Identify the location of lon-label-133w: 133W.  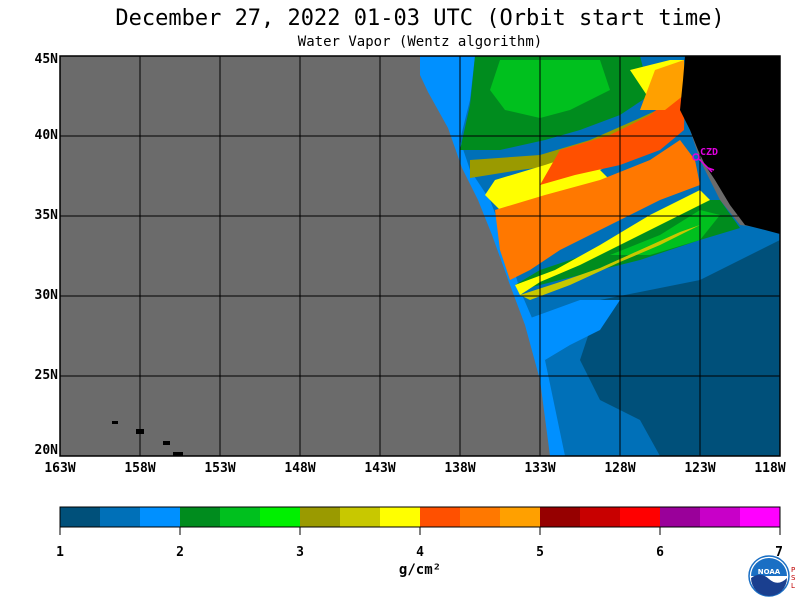
(540, 468).